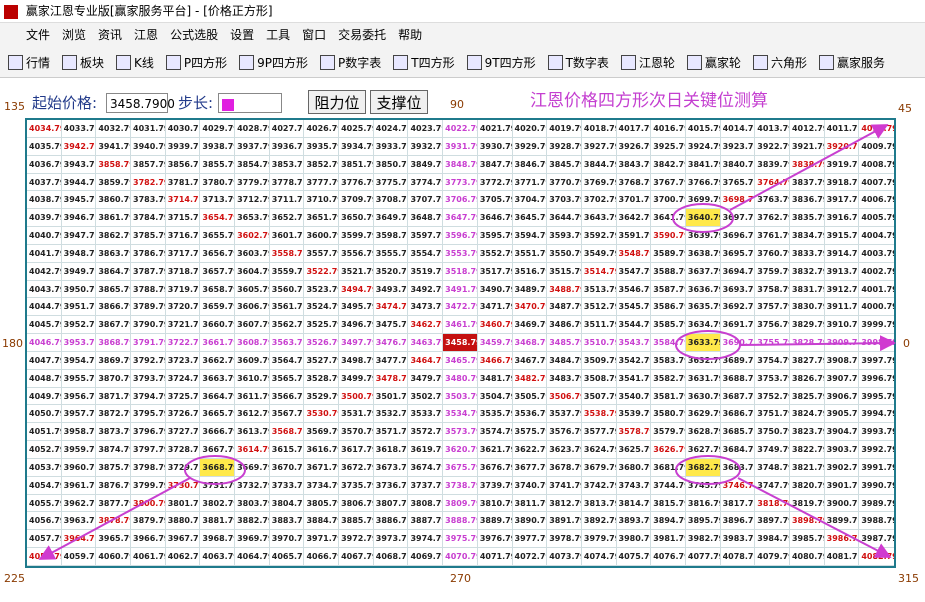  I want to click on toolbar-label: P数字表, so click(360, 62).